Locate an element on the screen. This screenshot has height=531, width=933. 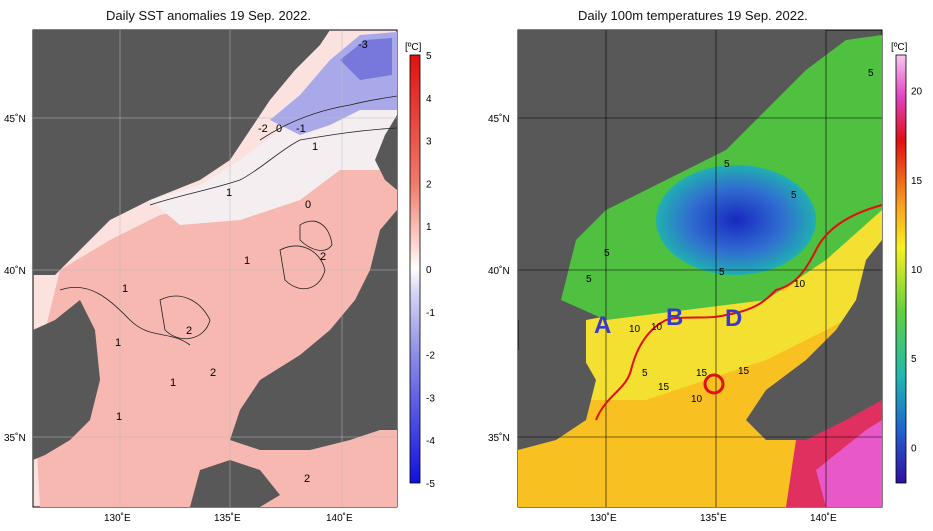
temp-colorbar-ticks: 20 15 10 5 0 is located at coordinates (917, 271).